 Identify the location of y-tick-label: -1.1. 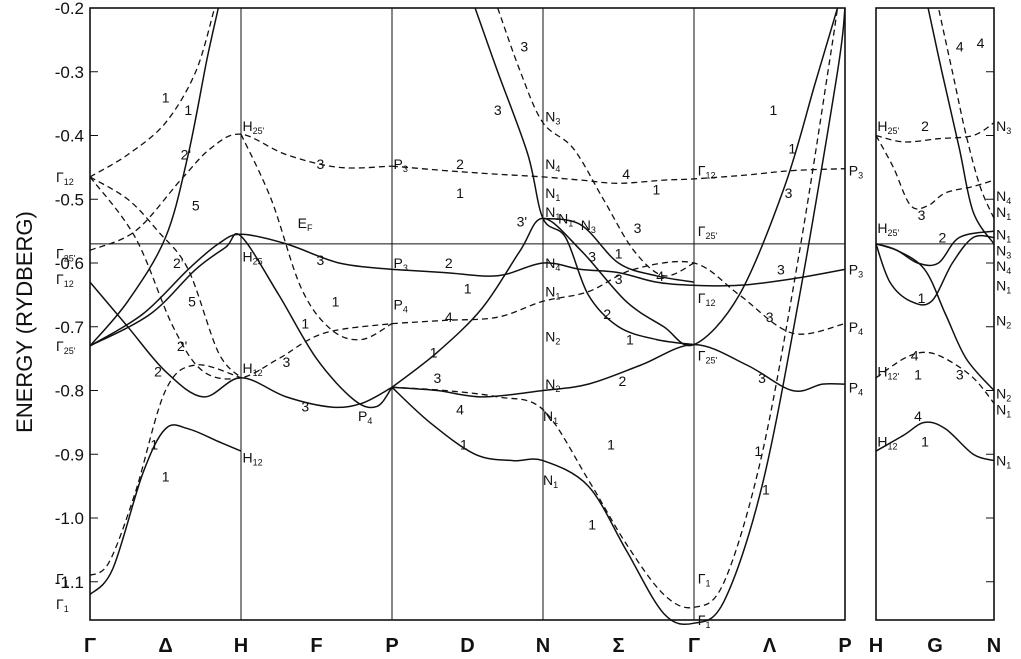
(69, 582).